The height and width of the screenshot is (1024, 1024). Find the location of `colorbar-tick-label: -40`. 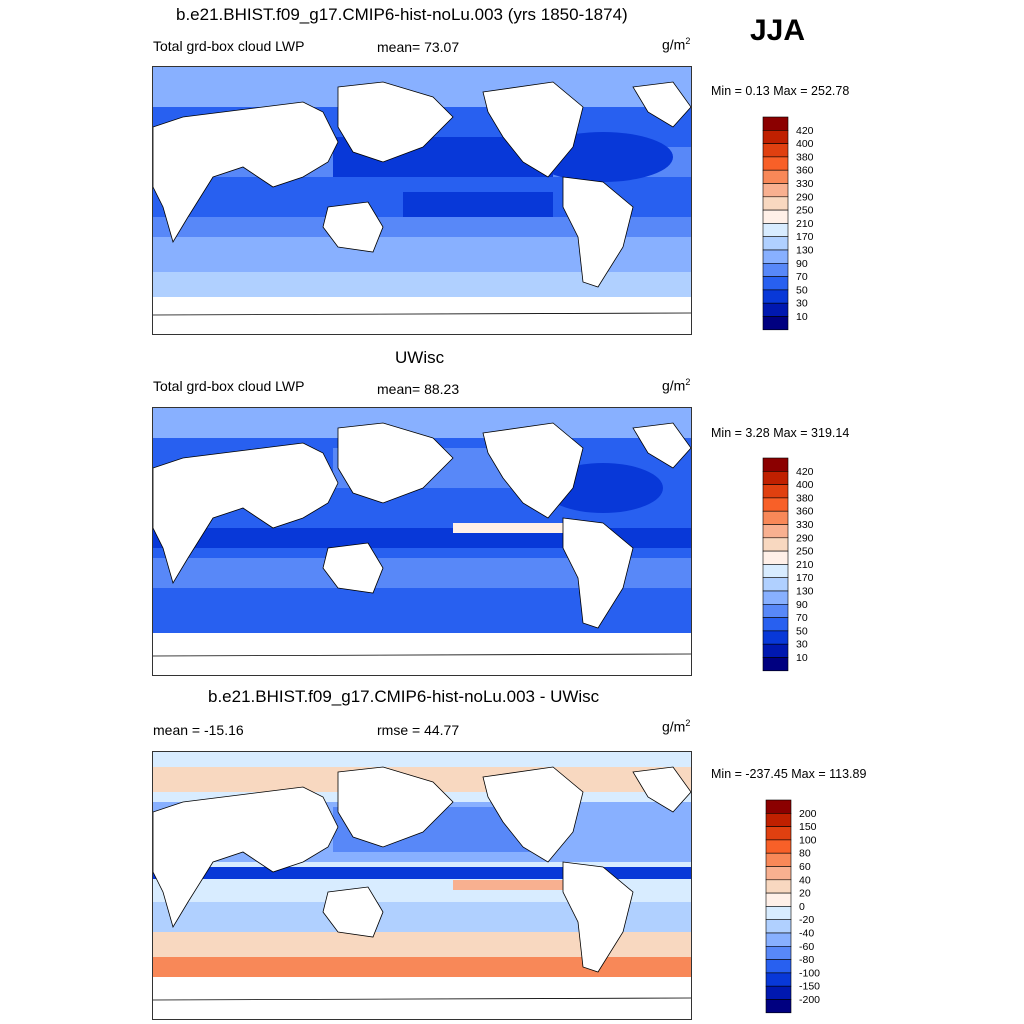

colorbar-tick-label: -40 is located at coordinates (806, 934).